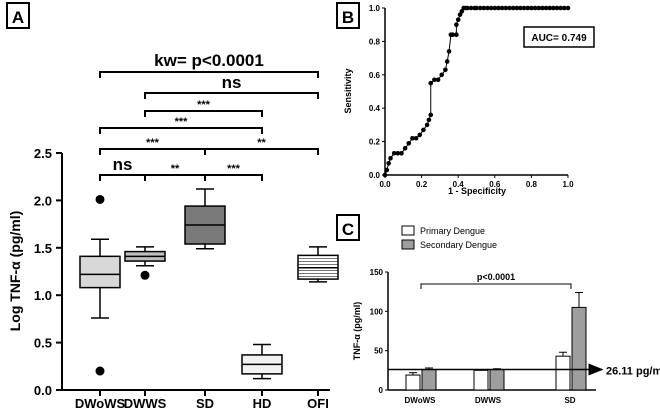 Image resolution: width=660 pixels, height=410 pixels. What do you see at coordinates (43, 343) in the screenshot?
I see `panel-a-ytick-label: 0.5` at bounding box center [43, 343].